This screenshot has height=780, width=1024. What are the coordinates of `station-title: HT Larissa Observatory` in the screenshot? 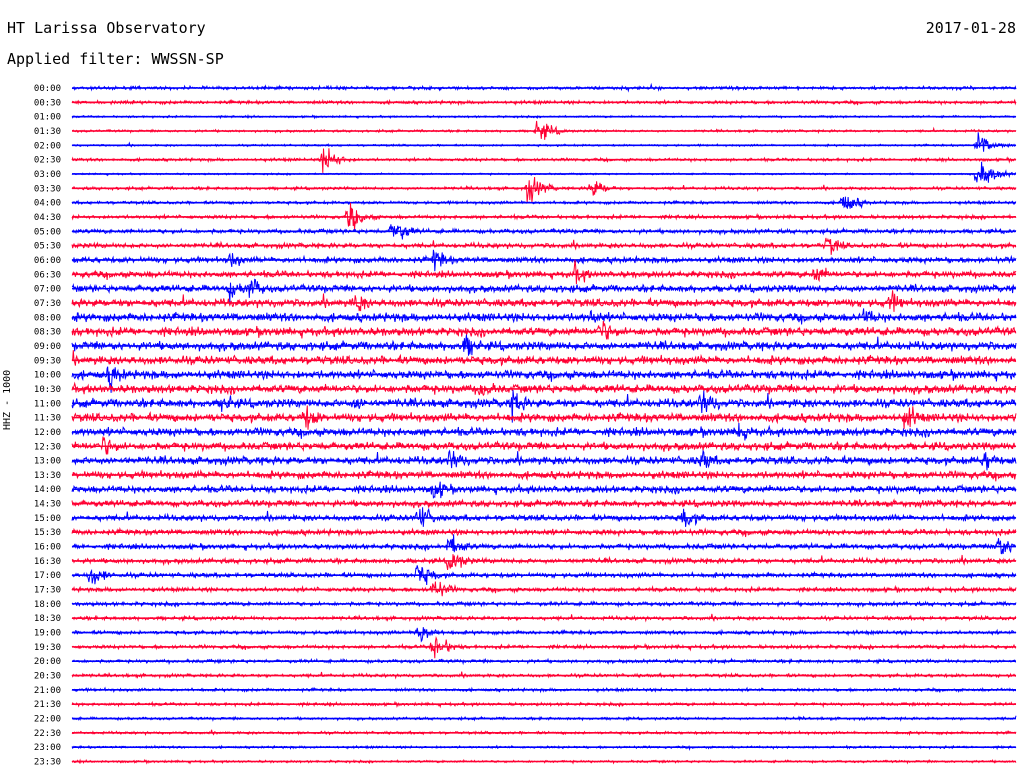 It's located at (106, 28).